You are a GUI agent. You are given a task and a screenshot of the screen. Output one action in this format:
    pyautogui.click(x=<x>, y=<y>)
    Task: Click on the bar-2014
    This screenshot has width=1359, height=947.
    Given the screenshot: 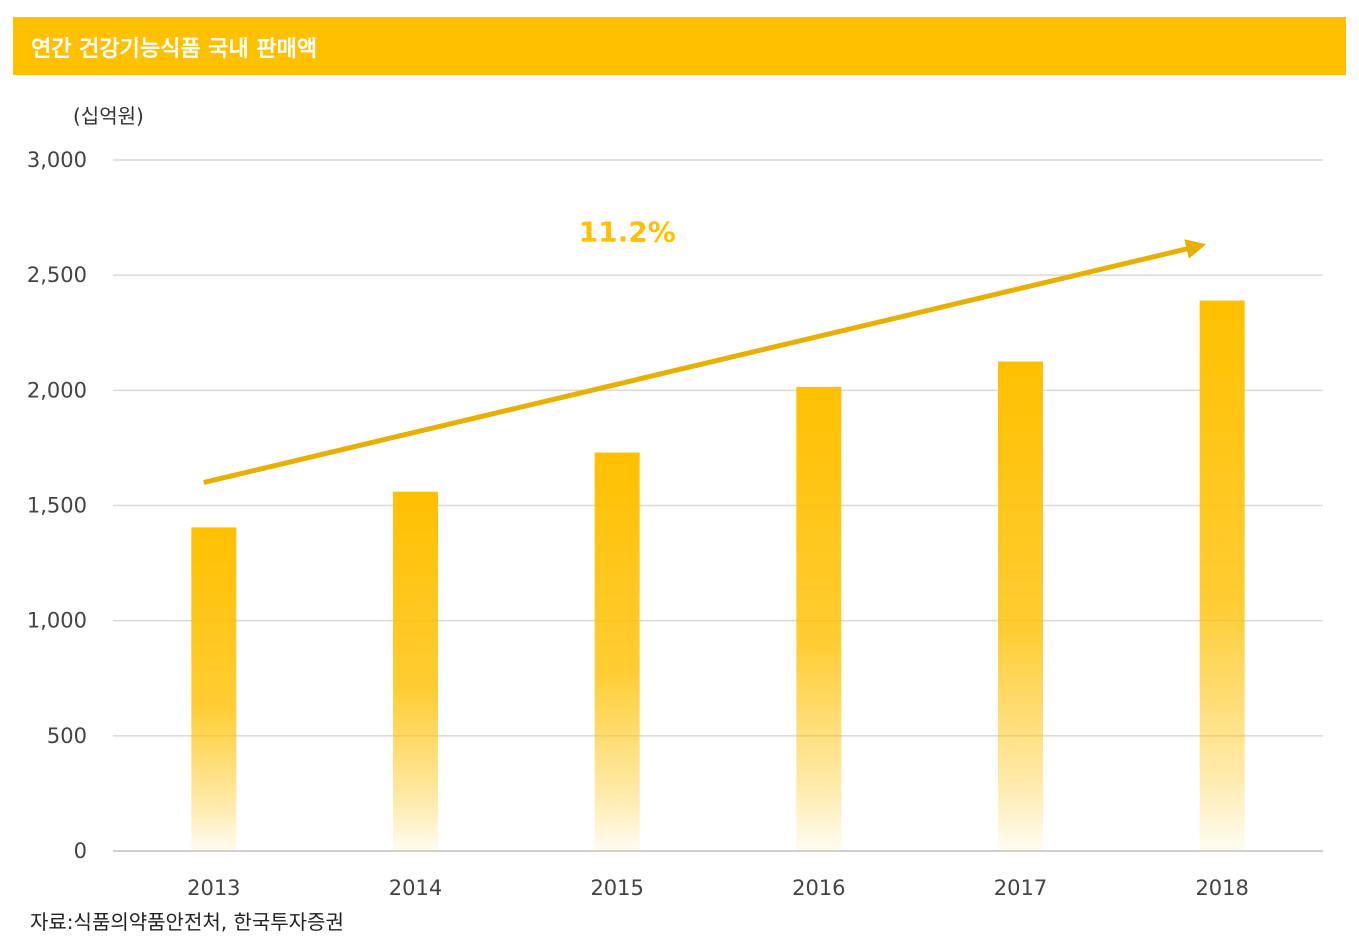 What is the action you would take?
    pyautogui.click(x=415, y=671)
    